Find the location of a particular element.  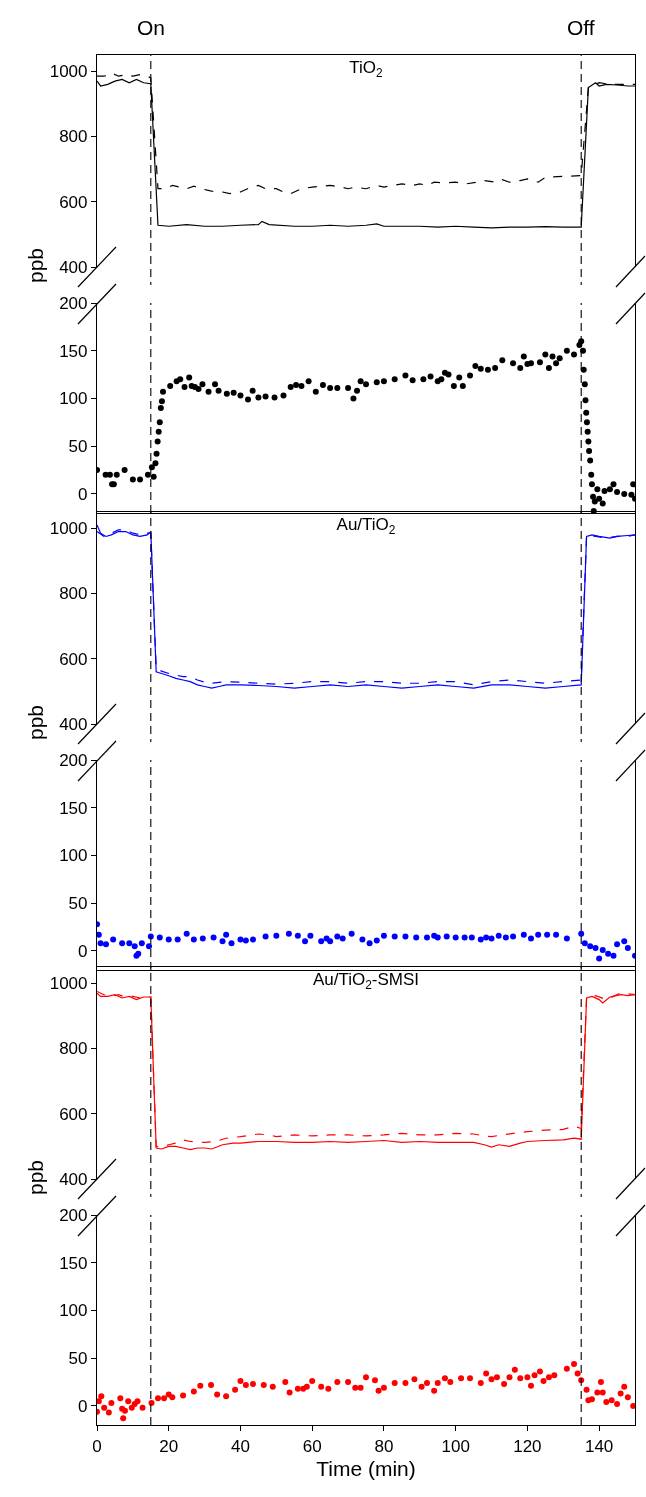

ref-line-label: Off is located at coordinates (581, 27).